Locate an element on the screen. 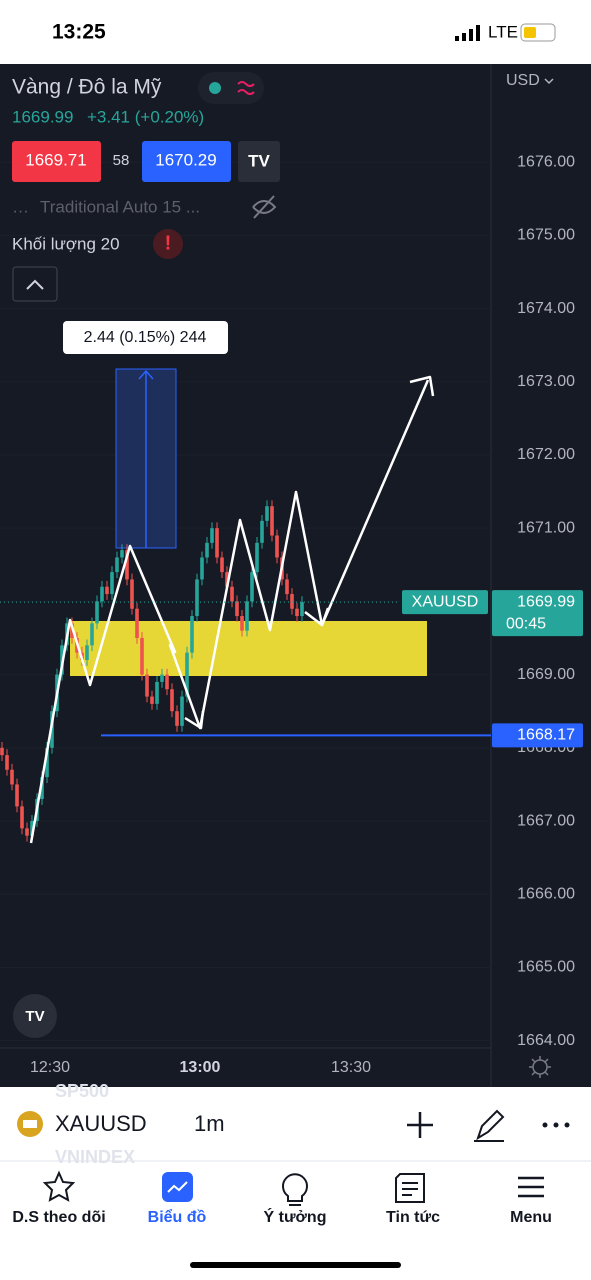  settings-icon is located at coordinates (540, 1067).